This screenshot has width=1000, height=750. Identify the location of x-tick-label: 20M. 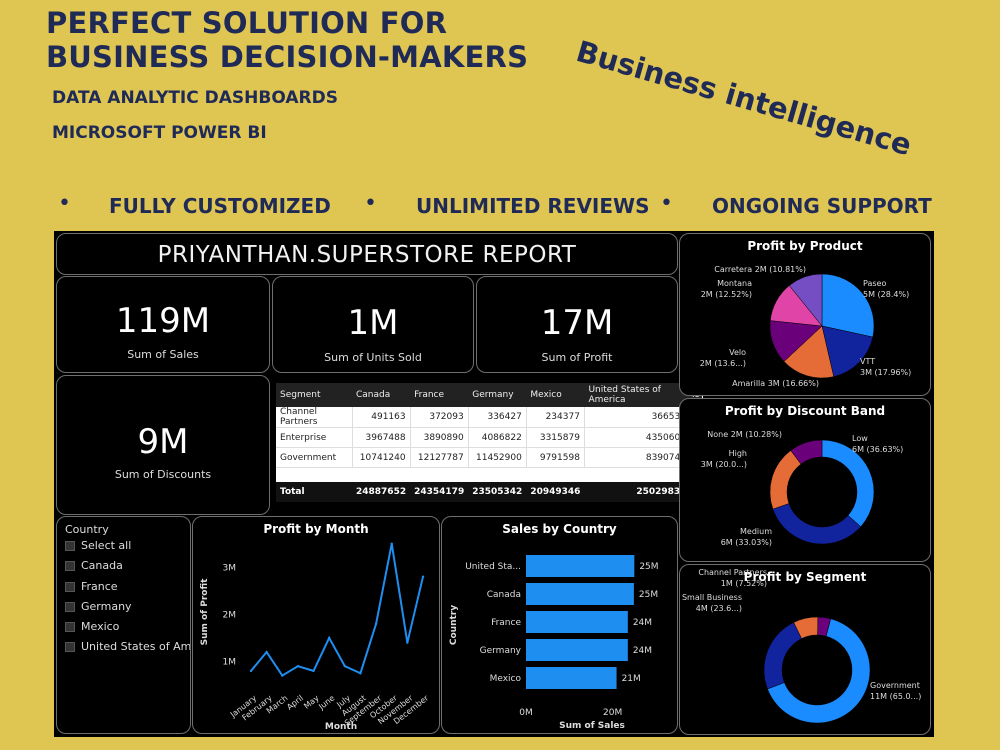
(612, 713).